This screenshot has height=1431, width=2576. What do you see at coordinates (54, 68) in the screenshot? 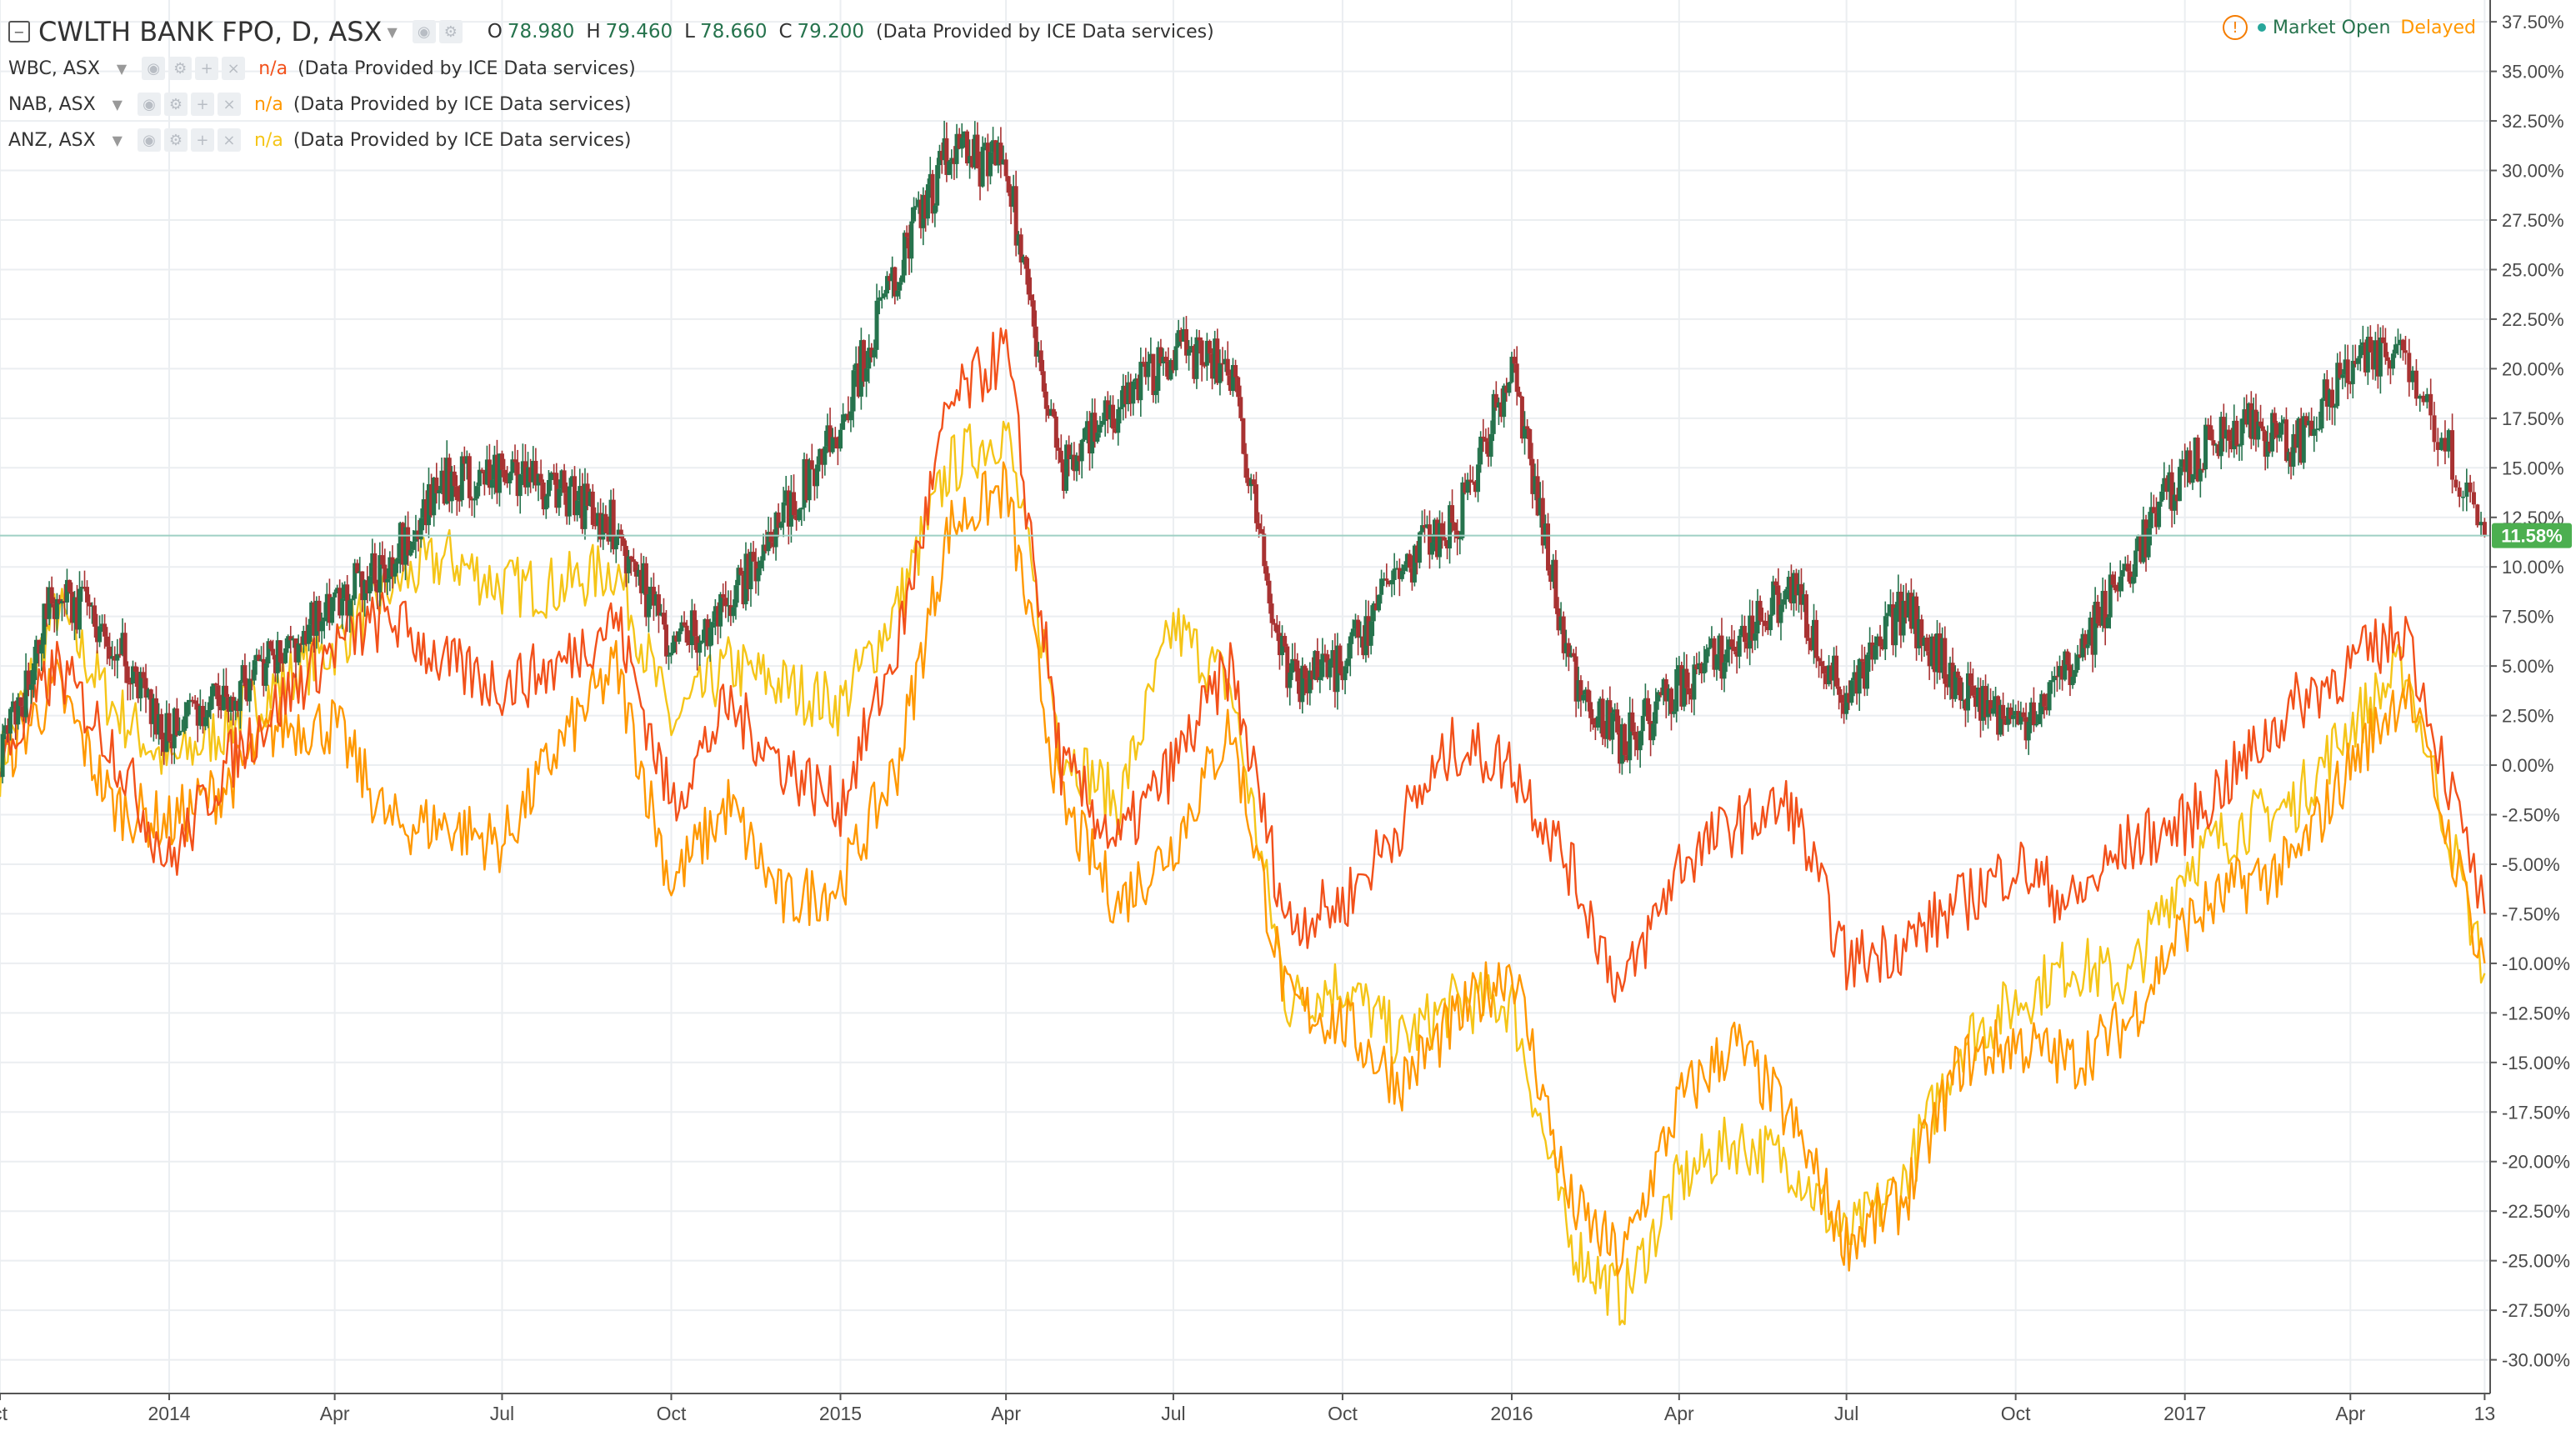
I see `compare-symbol: WBC, ASX` at bounding box center [54, 68].